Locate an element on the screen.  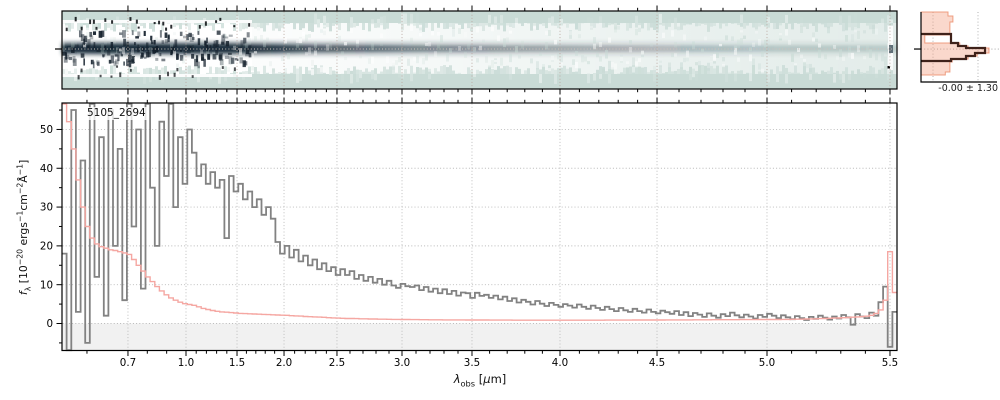
source-id-label: 5105_2694 is located at coordinates (116, 114).